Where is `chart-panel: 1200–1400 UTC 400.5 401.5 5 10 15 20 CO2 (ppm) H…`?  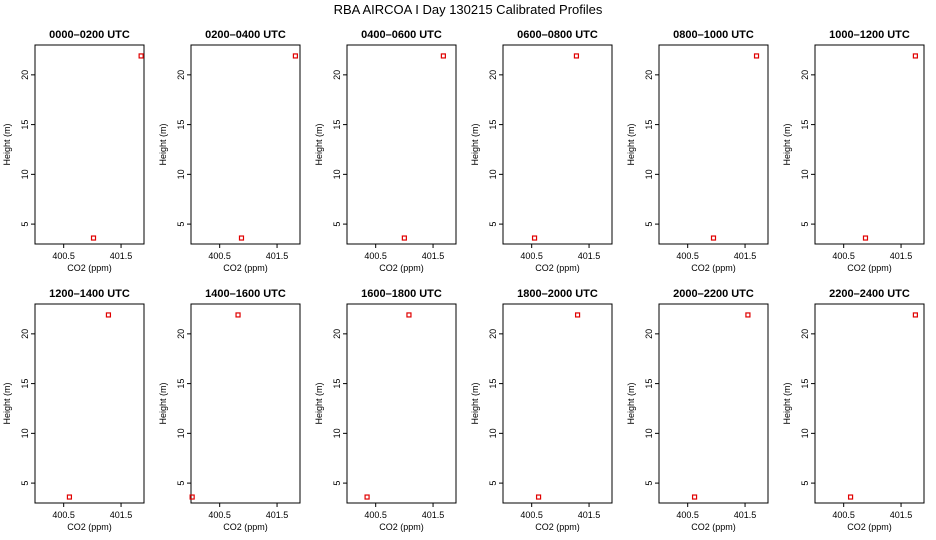 chart-panel: 1200–1400 UTC 400.5 401.5 5 10 15 20 CO2 (ppm) H… is located at coordinates (73, 410).